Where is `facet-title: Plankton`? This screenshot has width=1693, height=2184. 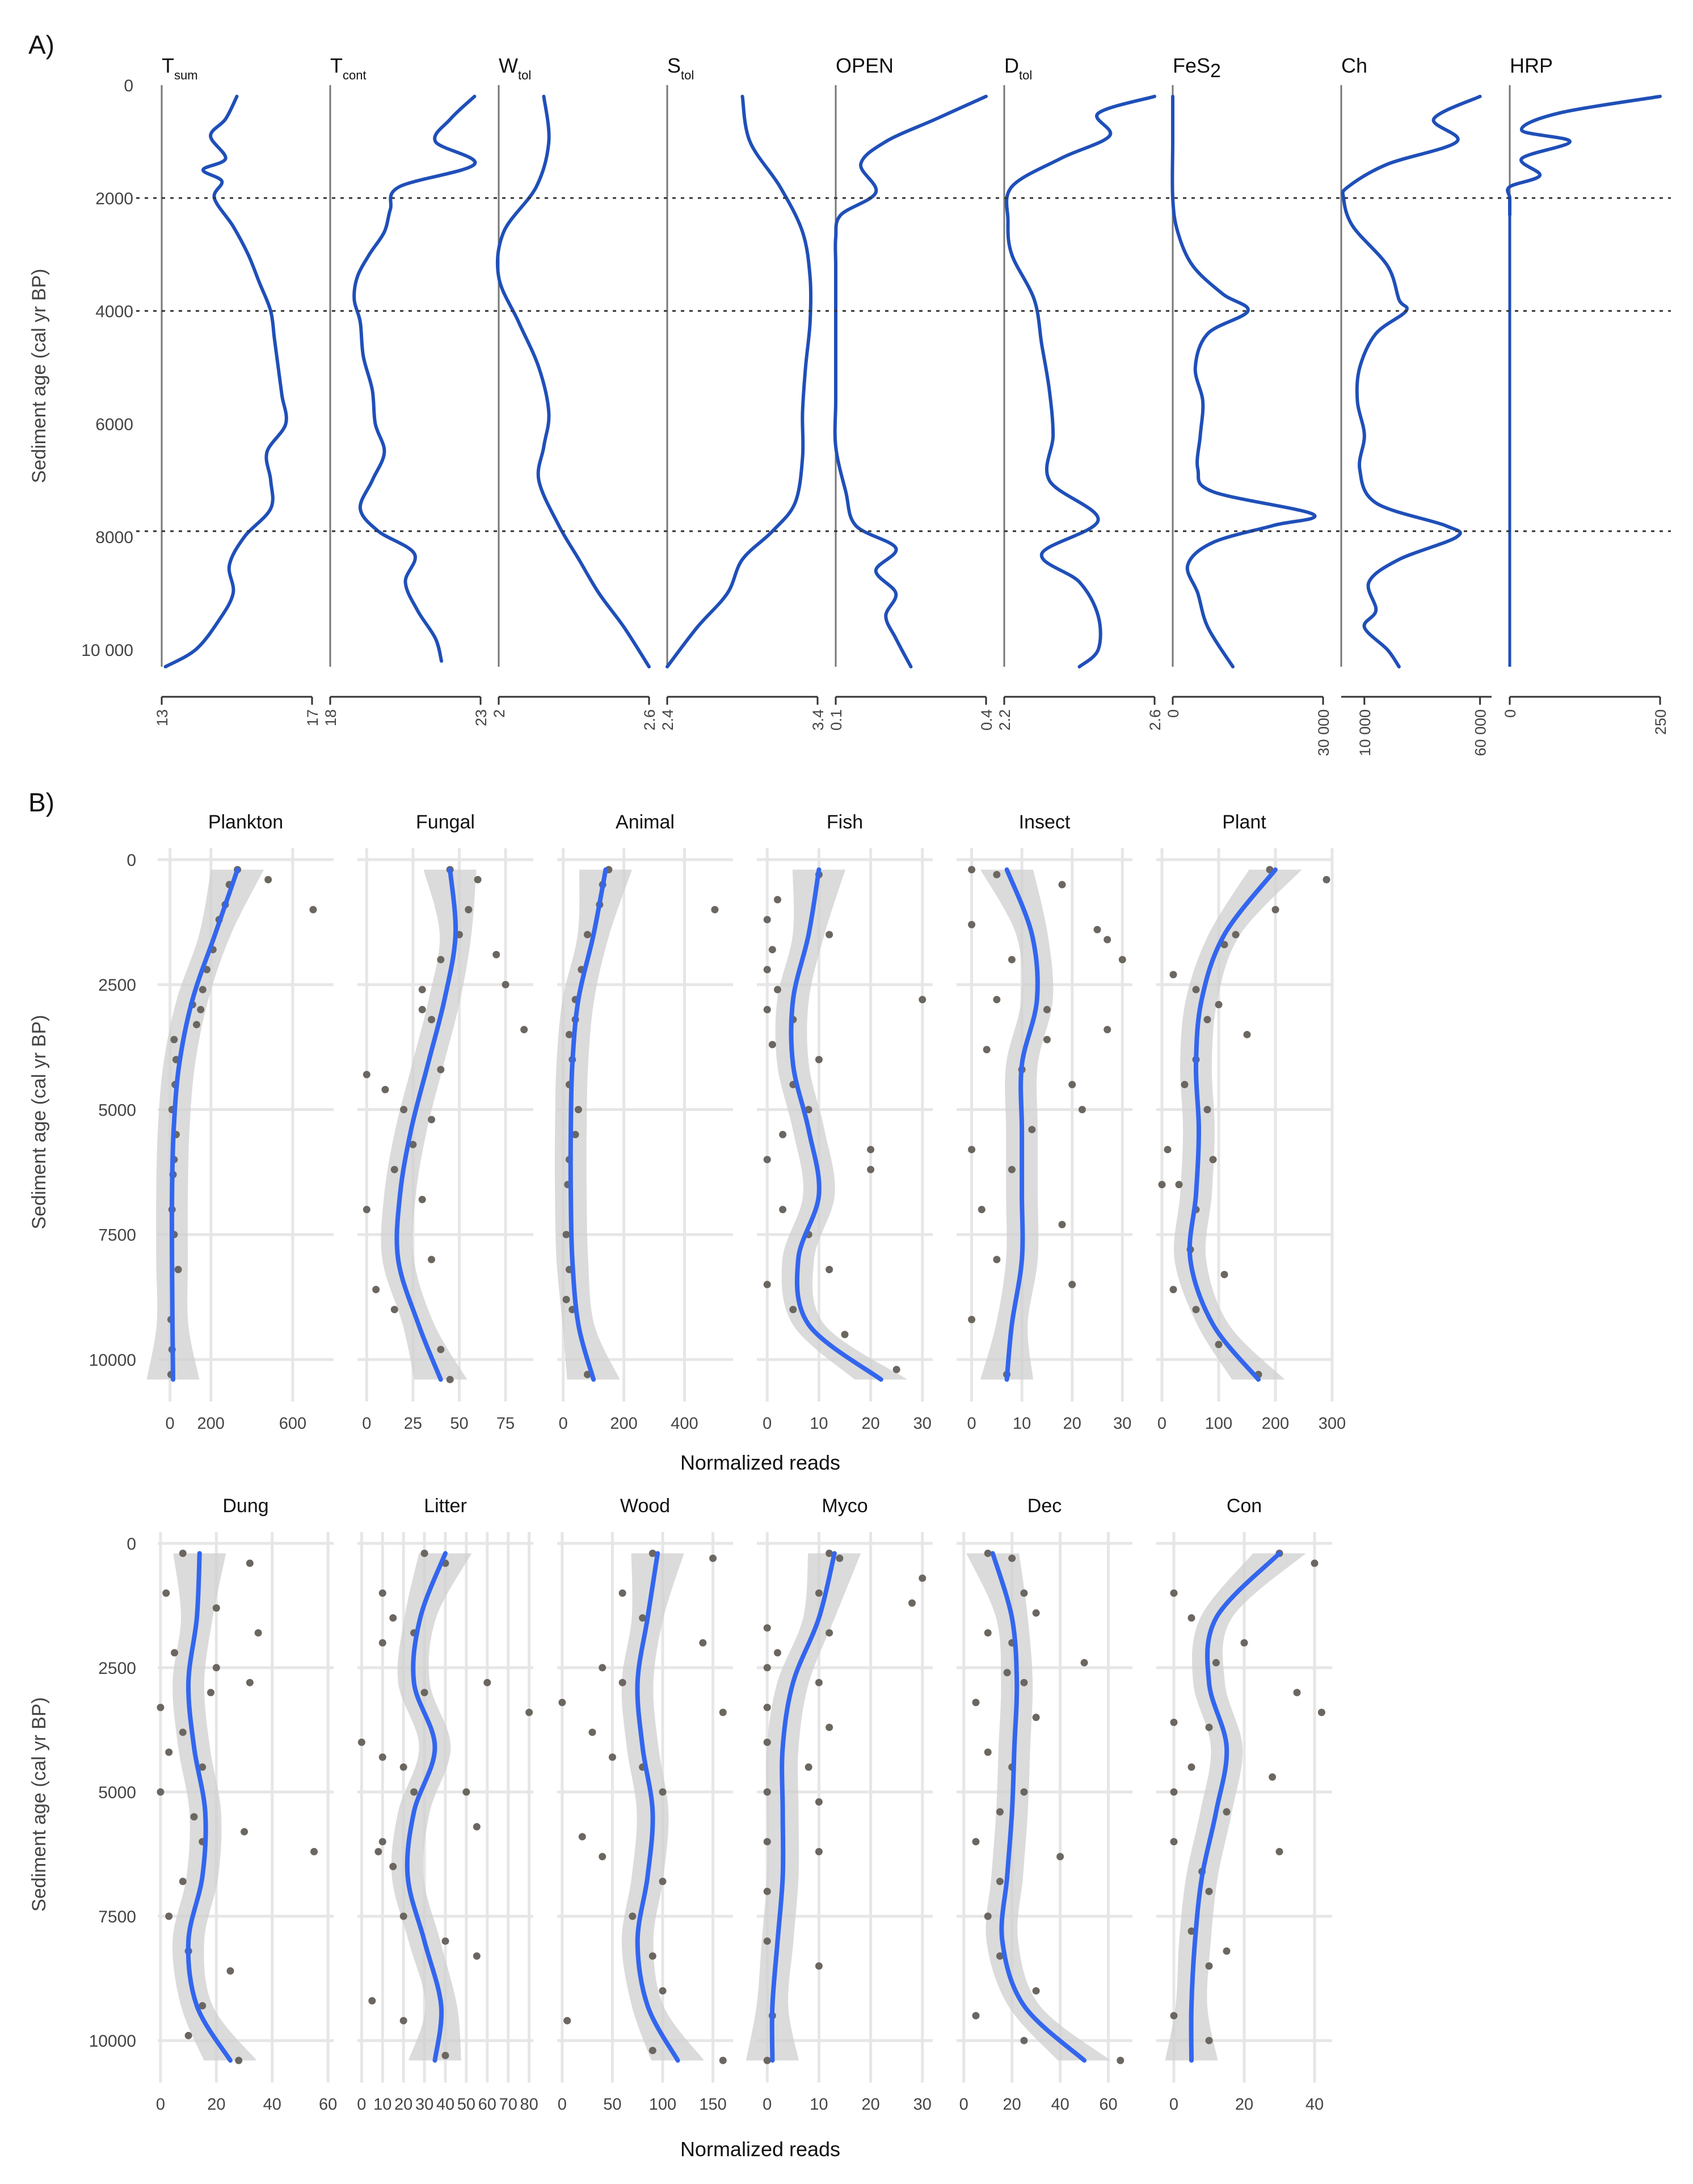 facet-title: Plankton is located at coordinates (245, 822).